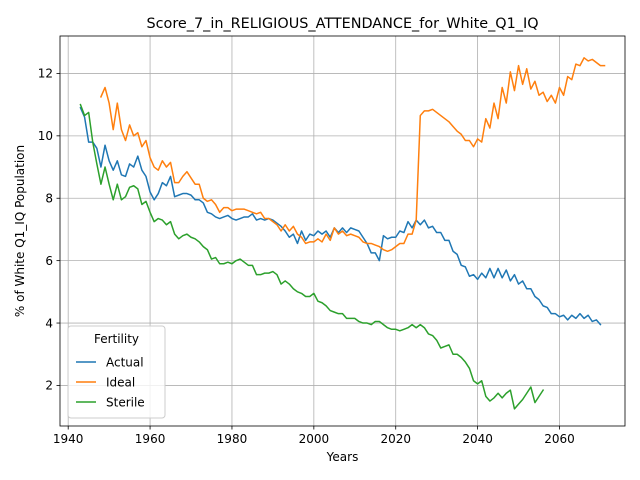  I want to click on legend-label-ideal: Ideal, so click(120, 382).